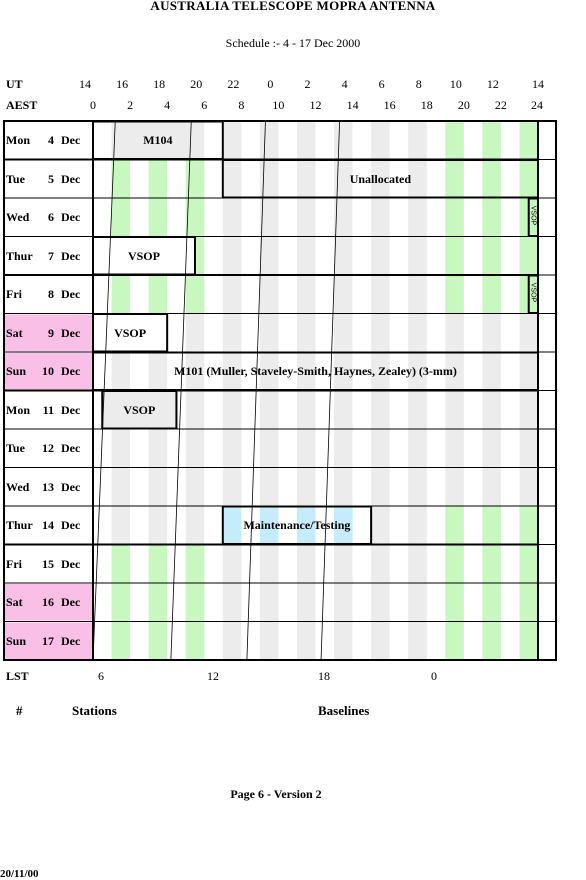 This screenshot has height=880, width=586. Describe the element at coordinates (307, 84) in the screenshot. I see `ut-tick: 2` at that location.